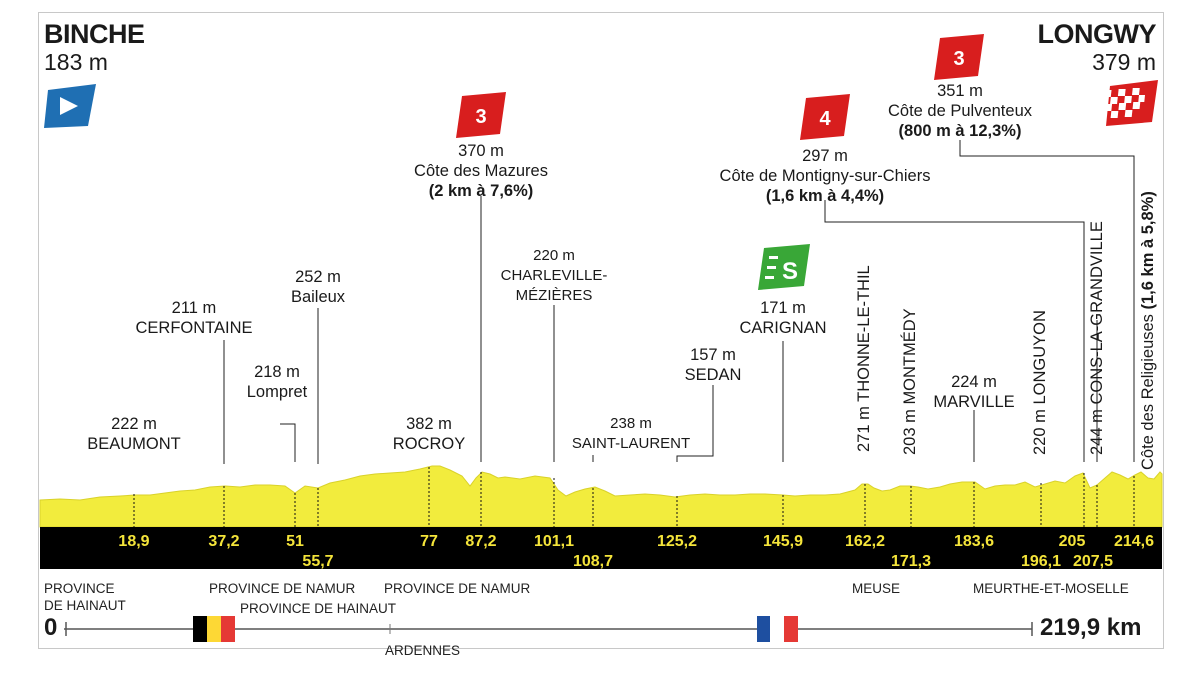 The image size is (1200, 675). I want to click on place-altitude: 238 m, so click(631, 423).